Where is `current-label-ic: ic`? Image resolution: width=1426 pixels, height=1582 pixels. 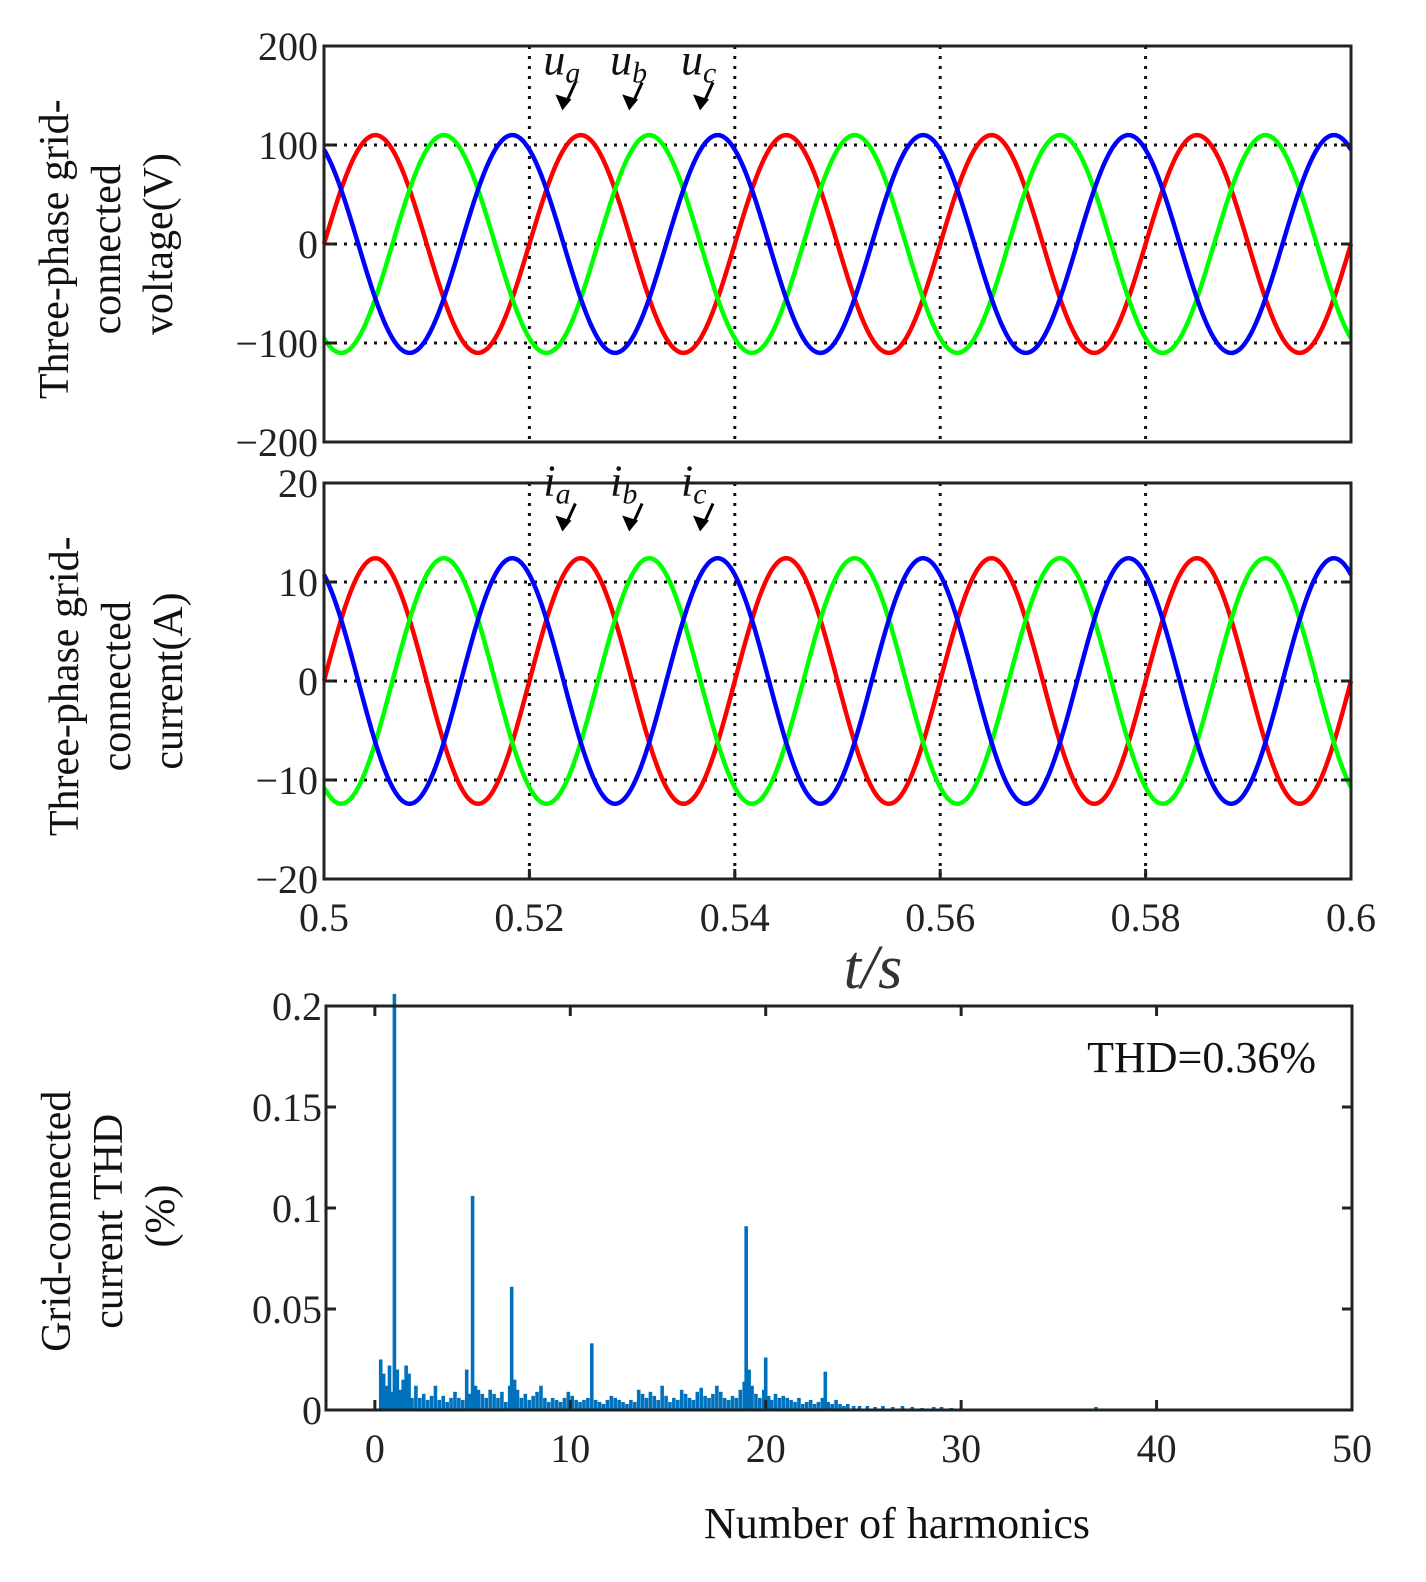 current-label-ic: ic is located at coordinates (694, 484).